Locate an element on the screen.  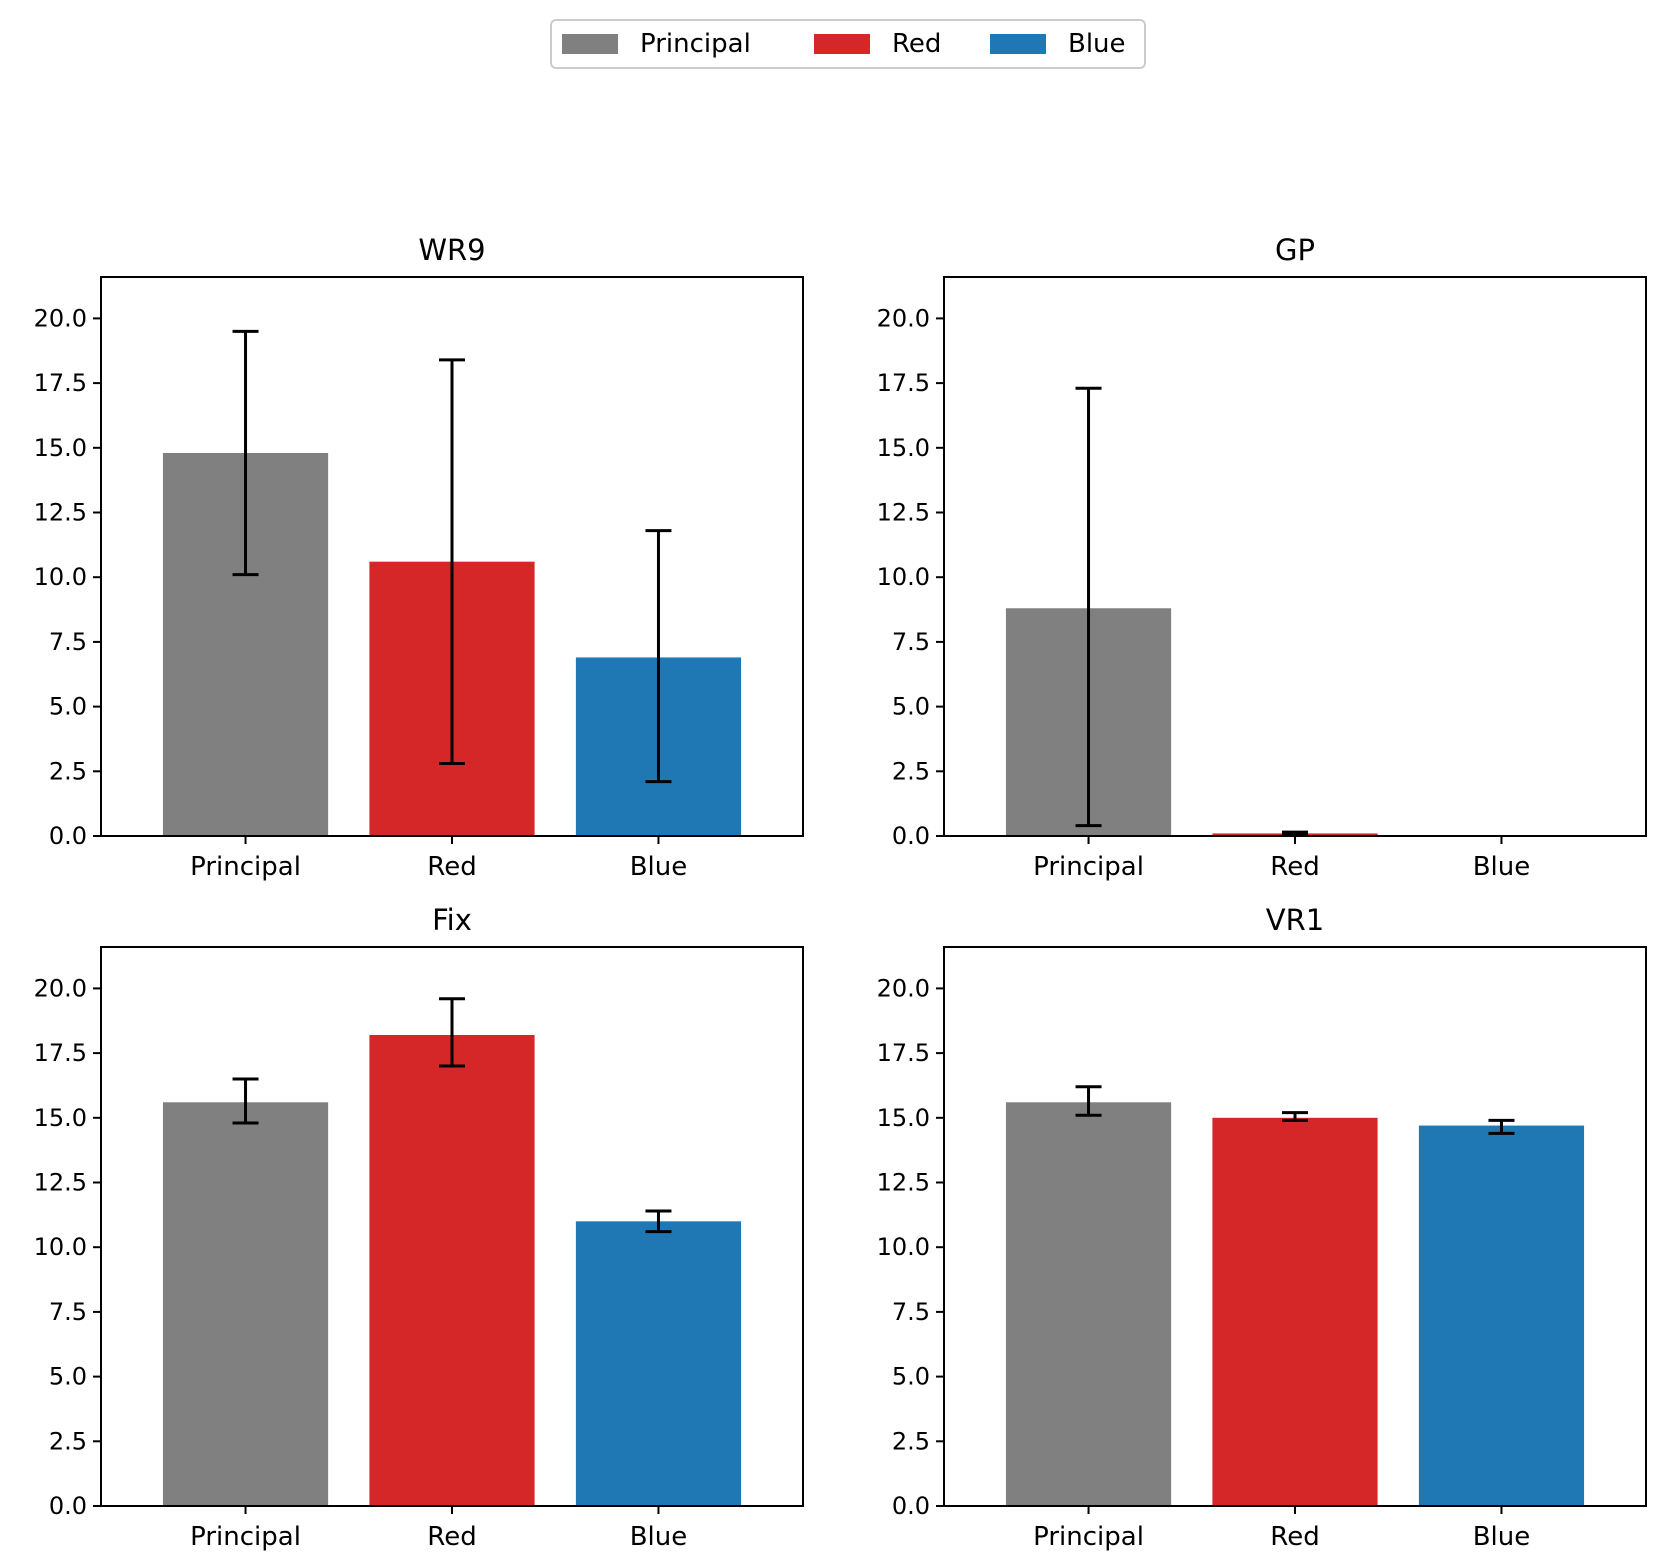
legend-item-blue: Blue is located at coordinates (1058, 44).